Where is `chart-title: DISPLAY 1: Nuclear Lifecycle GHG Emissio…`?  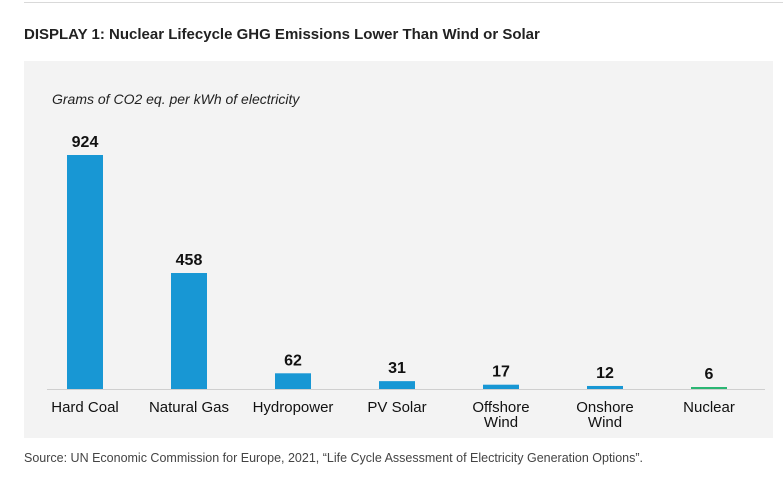
chart-title: DISPLAY 1: Nuclear Lifecycle GHG Emissio… is located at coordinates (282, 34).